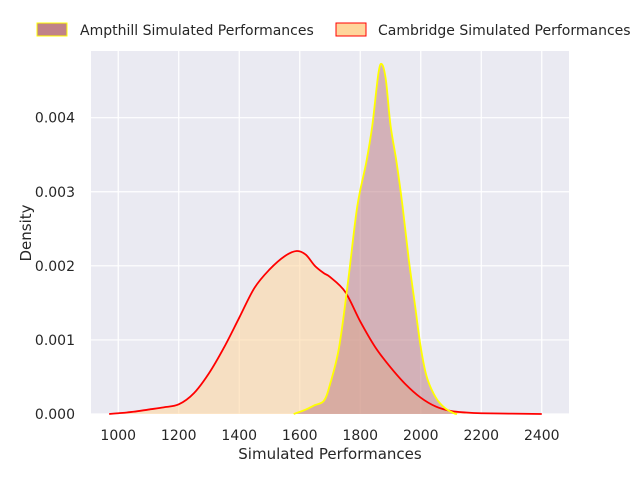 The image size is (640, 480). I want to click on y-tick-label: 0.003, so click(55, 193).